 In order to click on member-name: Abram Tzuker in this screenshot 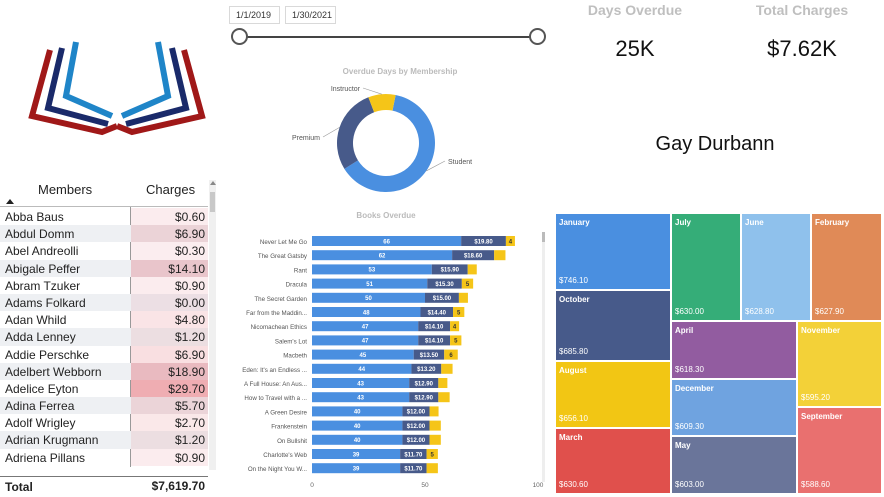, I will do `click(43, 285)`.